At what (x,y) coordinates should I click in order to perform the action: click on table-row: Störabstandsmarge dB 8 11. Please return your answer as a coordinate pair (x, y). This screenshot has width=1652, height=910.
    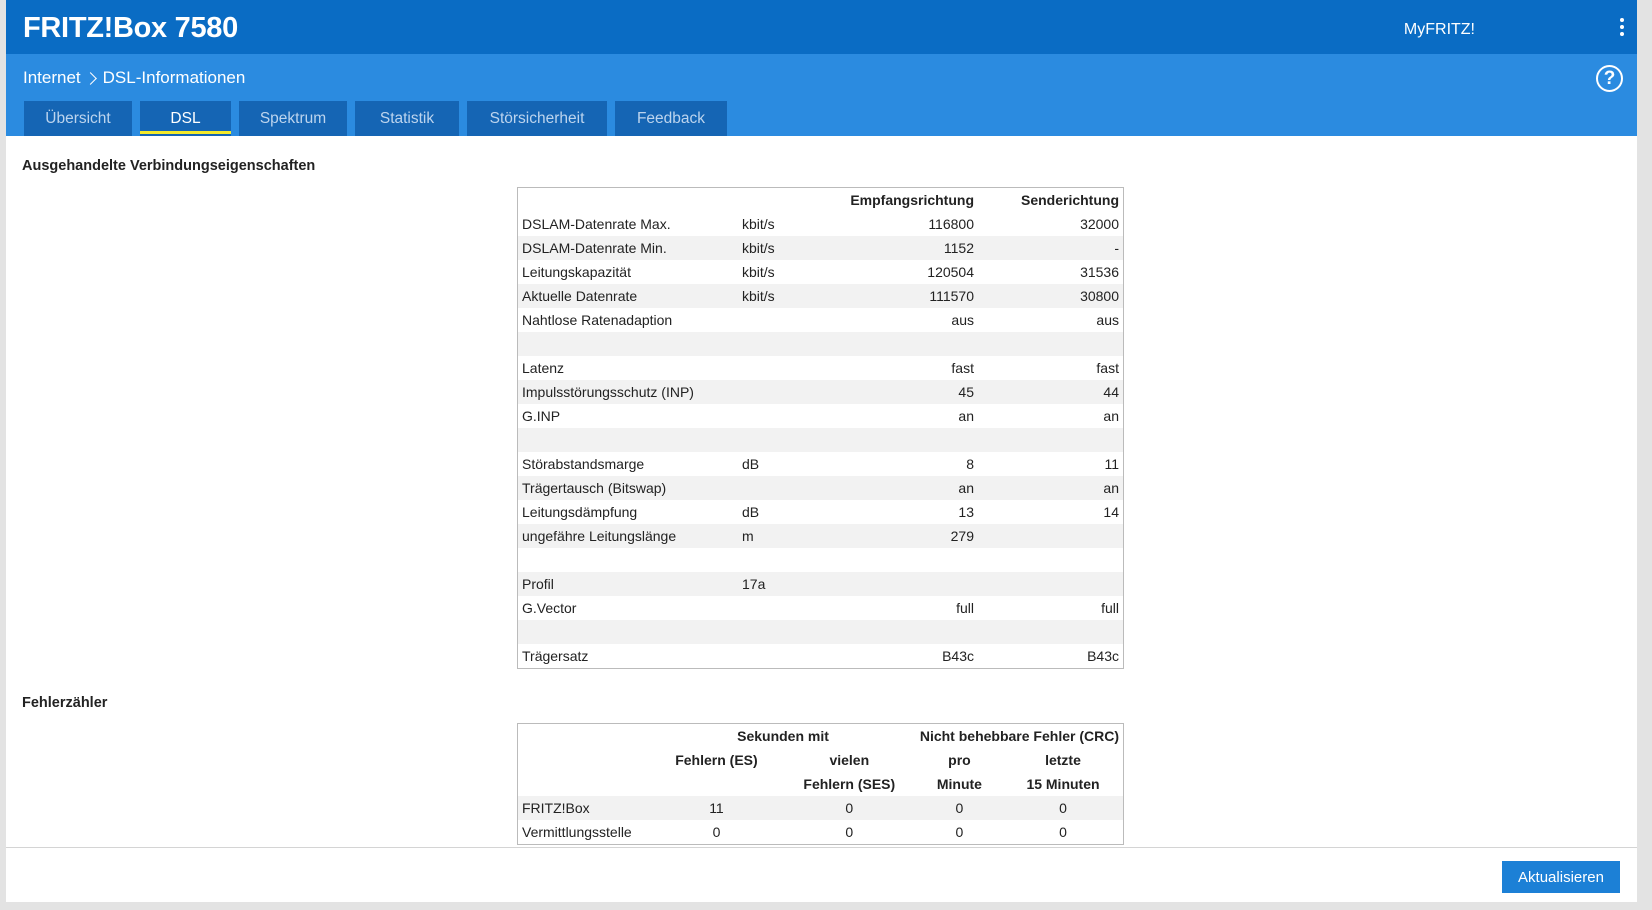
    Looking at the image, I should click on (820, 464).